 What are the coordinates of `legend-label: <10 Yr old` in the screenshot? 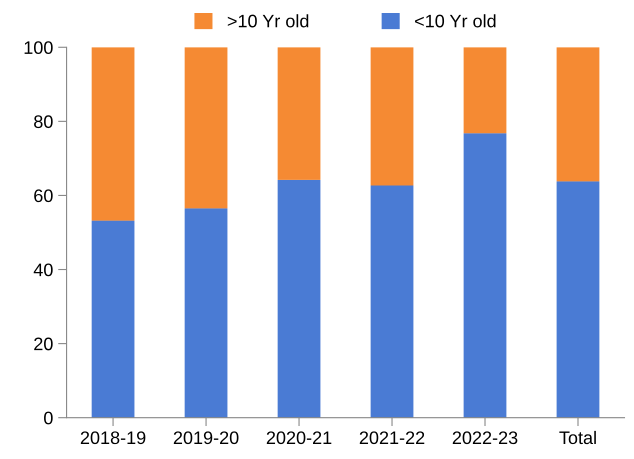 It's located at (455, 21).